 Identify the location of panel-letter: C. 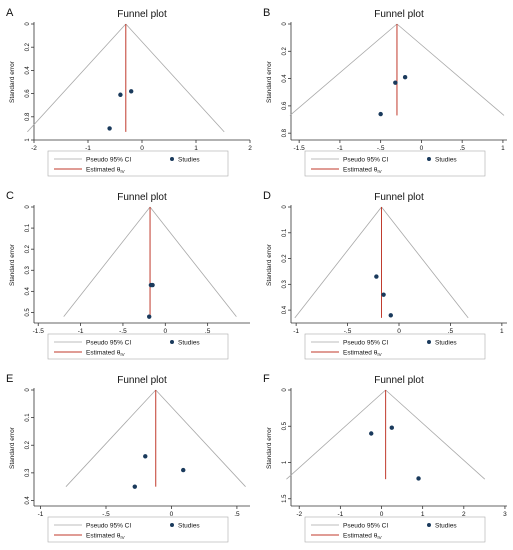
(10, 196).